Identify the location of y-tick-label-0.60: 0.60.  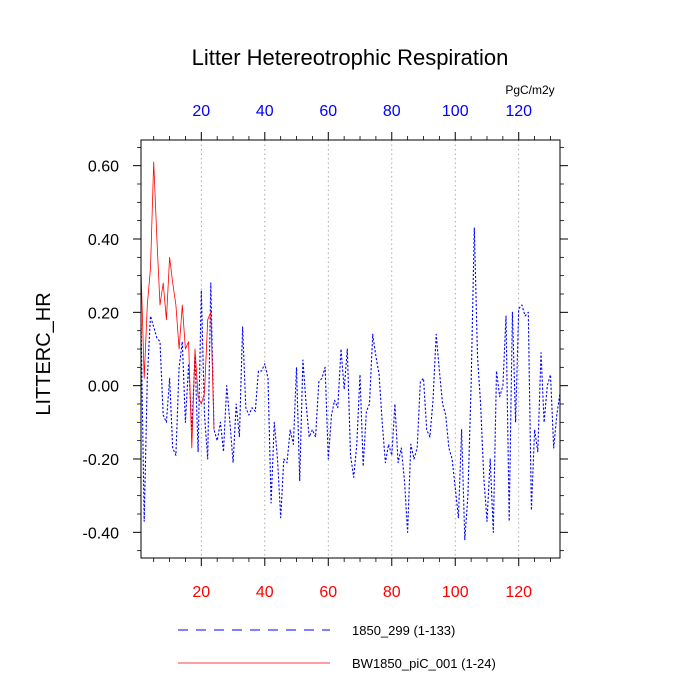
(103, 167).